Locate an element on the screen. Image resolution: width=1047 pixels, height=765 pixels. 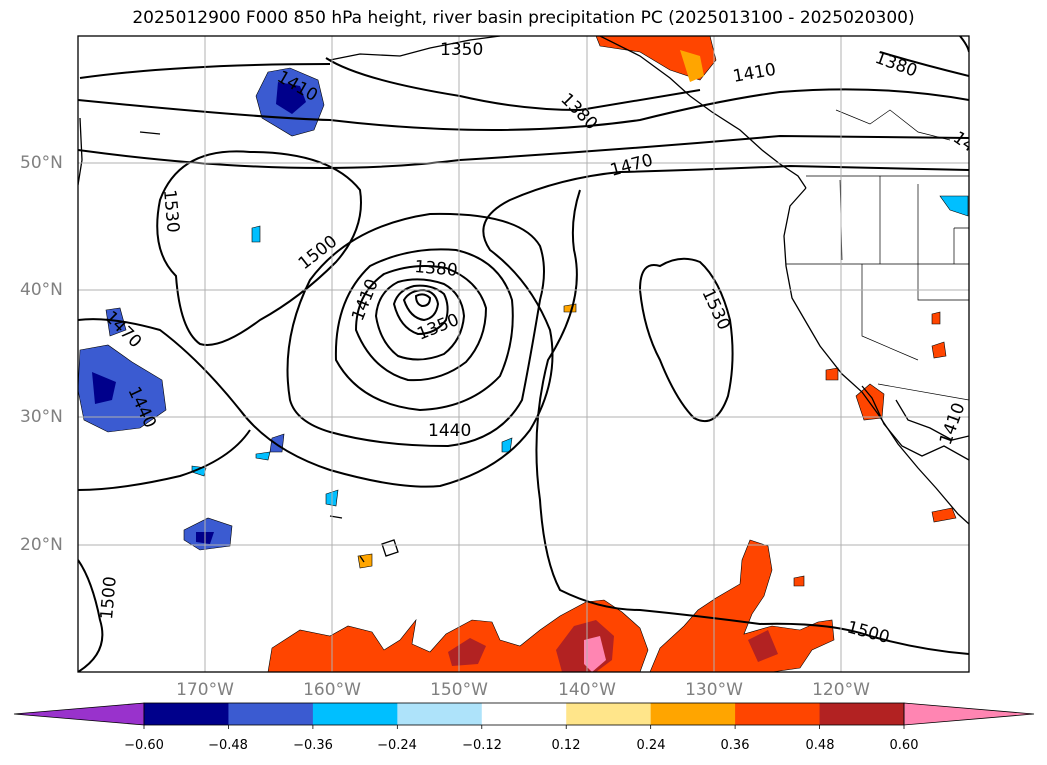
state-borders is located at coordinates (877, 255).